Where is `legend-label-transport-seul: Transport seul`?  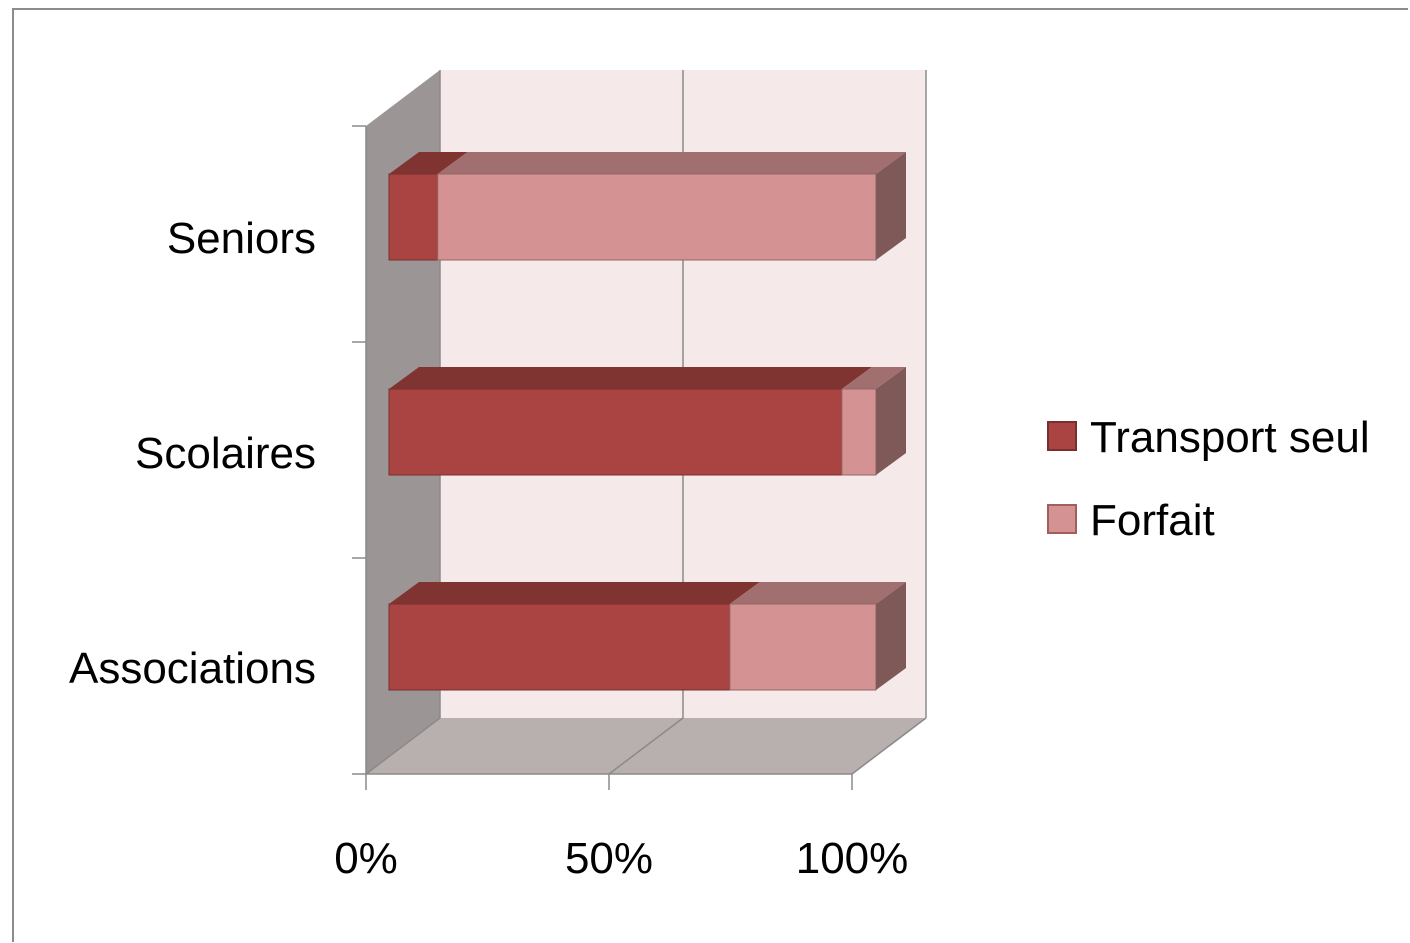 legend-label-transport-seul: Transport seul is located at coordinates (1230, 437).